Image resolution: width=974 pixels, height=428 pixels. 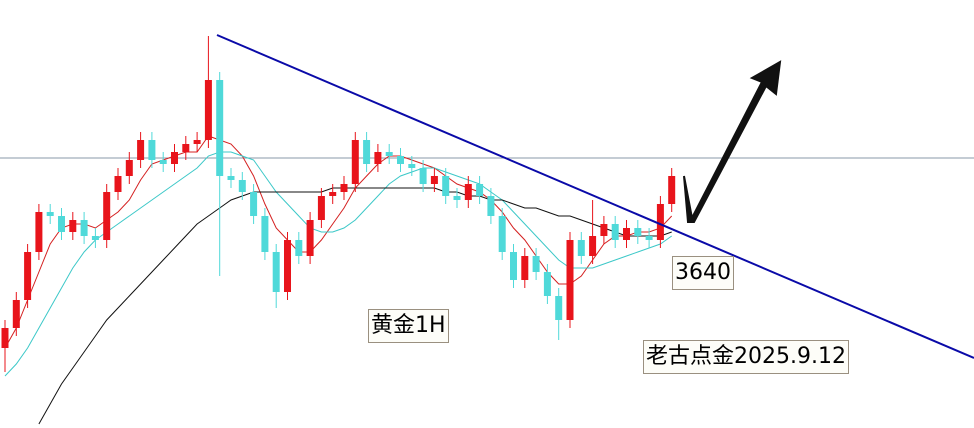 I want to click on arrow, so click(x=732, y=141).